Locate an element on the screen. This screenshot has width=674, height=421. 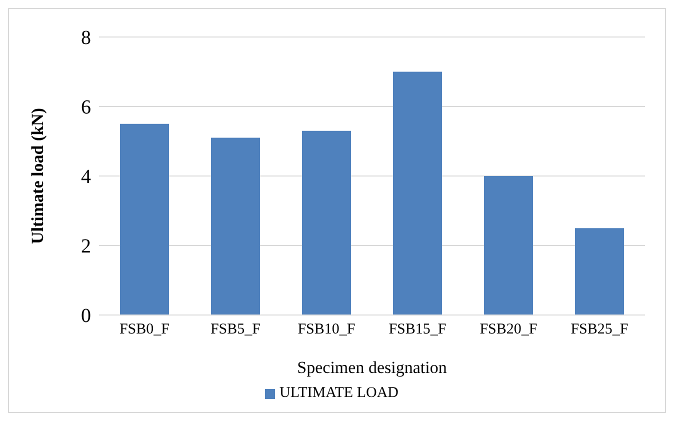
y-tick-label: 8 is located at coordinates (86, 38).